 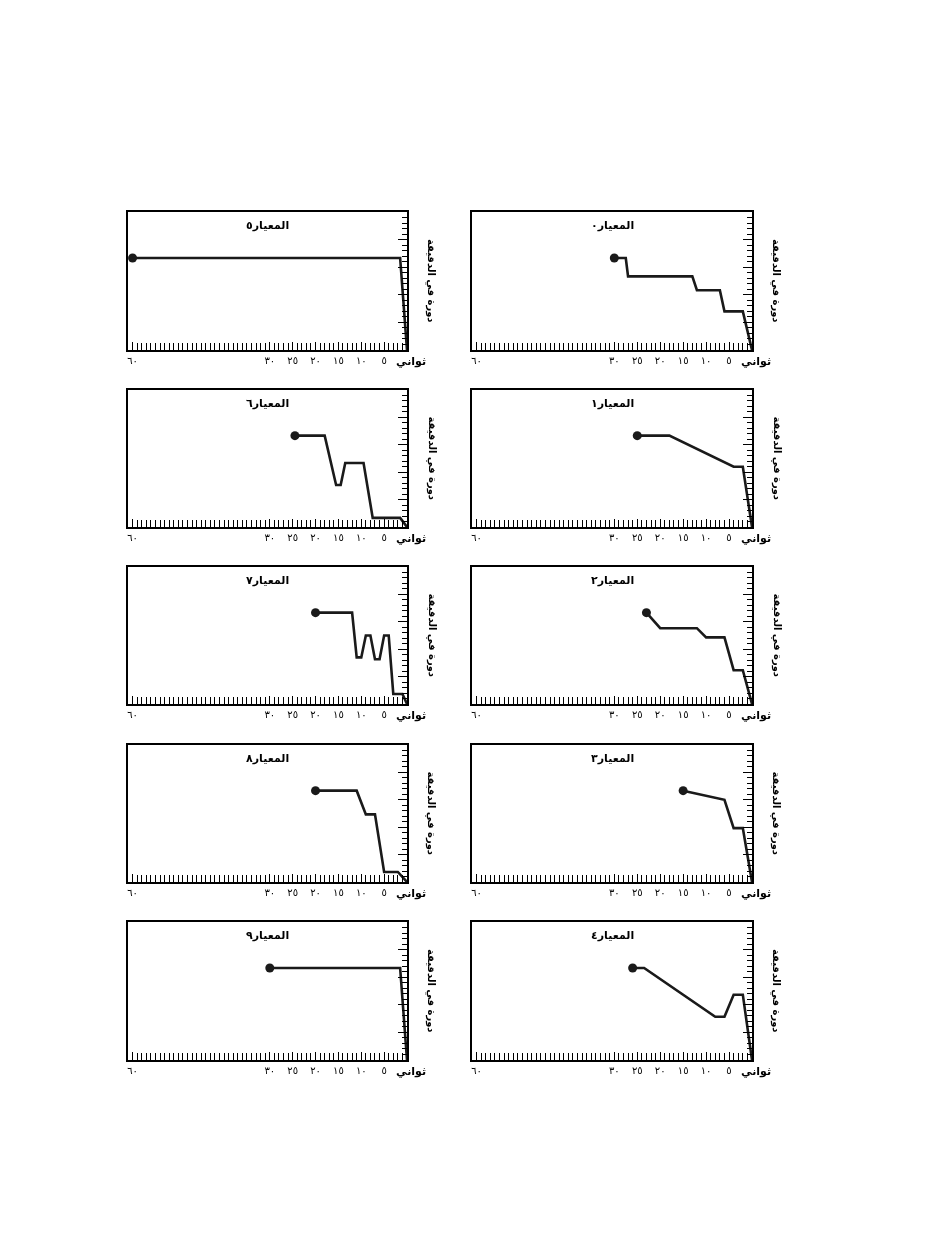 I want to click on chart-title: المعيار٠, so click(x=613, y=225).